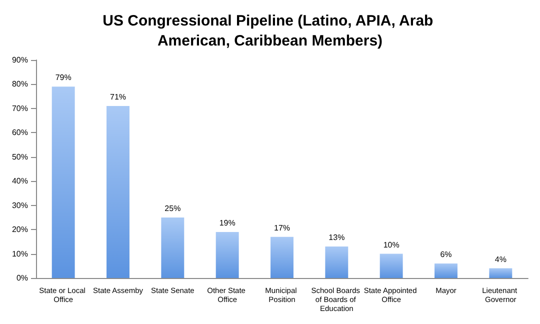  Describe the element at coordinates (20, 205) in the screenshot. I see `y-tick-label: 30%` at that location.